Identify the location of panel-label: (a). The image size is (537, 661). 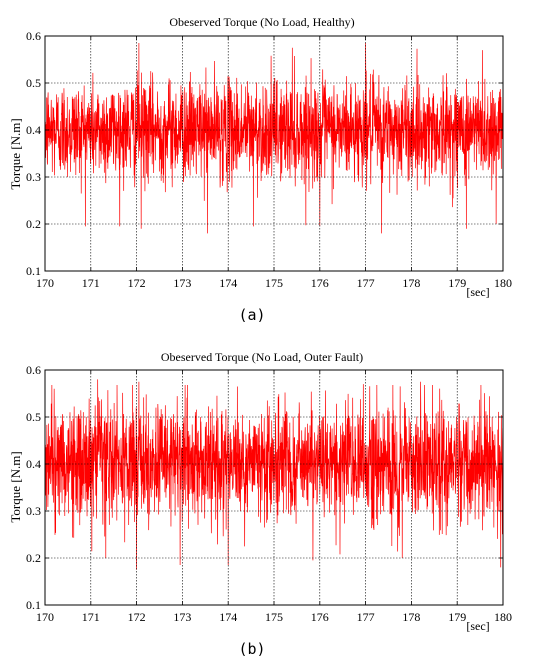
(251, 315).